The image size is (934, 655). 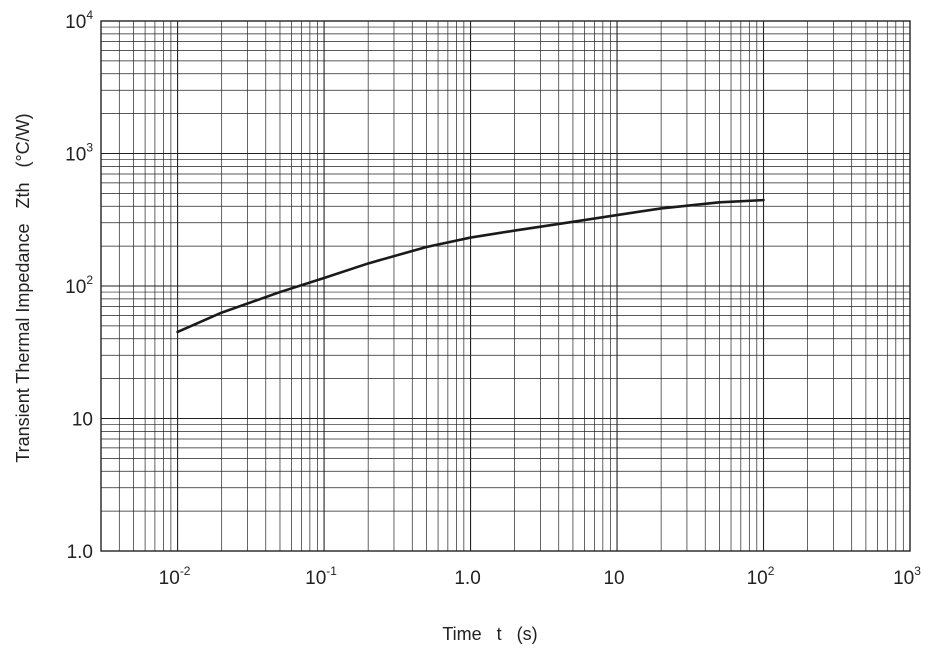 I want to click on x-tick-label: 10⁻¹, so click(x=321, y=576).